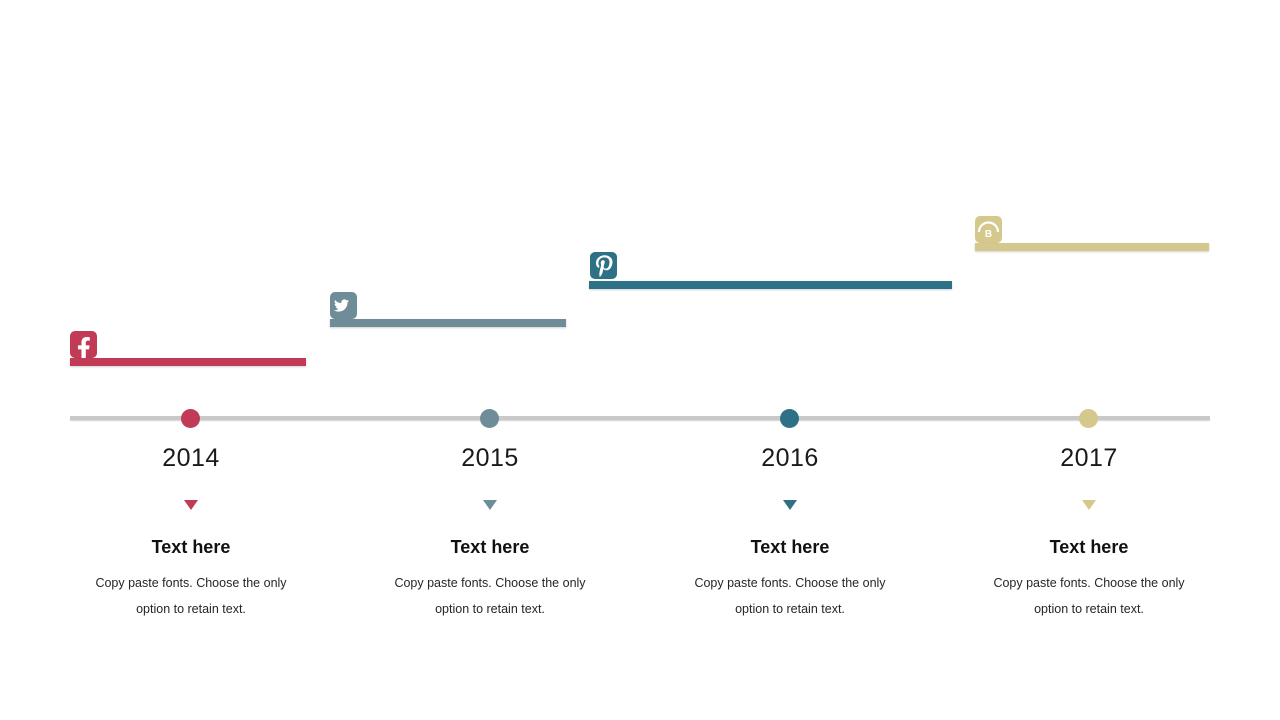  I want to click on twitter-bird-glyph, so click(341, 305).